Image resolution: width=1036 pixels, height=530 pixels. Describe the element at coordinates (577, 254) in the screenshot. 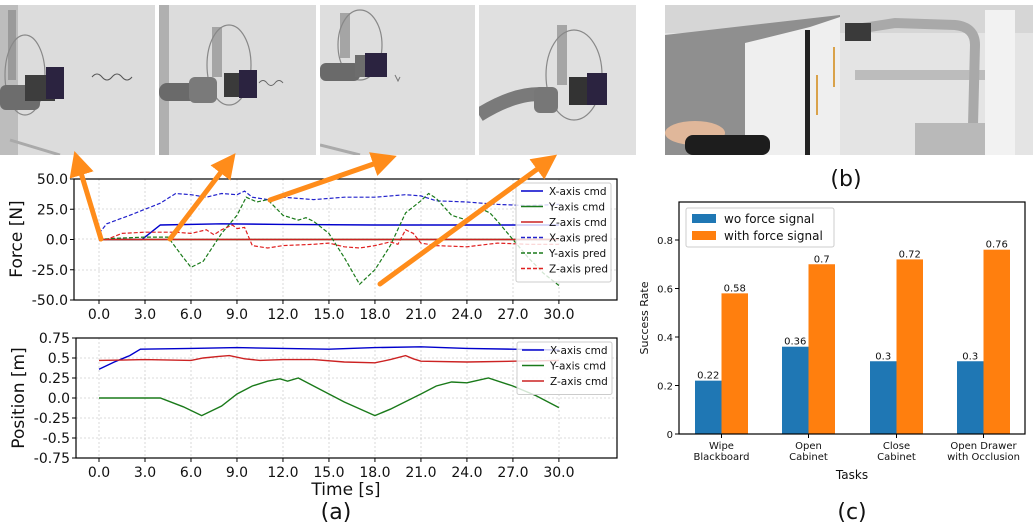

I see `legend-entry: Y-axis pred` at that location.